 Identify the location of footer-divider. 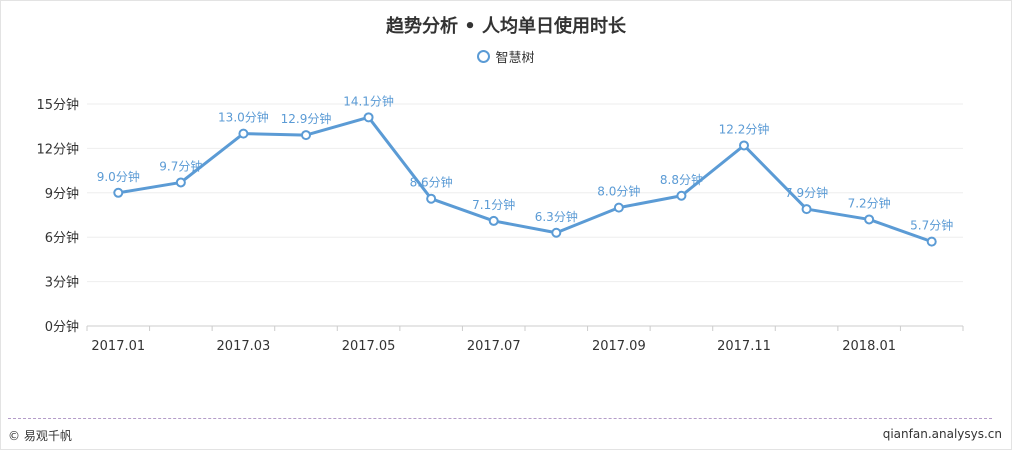
(500, 418).